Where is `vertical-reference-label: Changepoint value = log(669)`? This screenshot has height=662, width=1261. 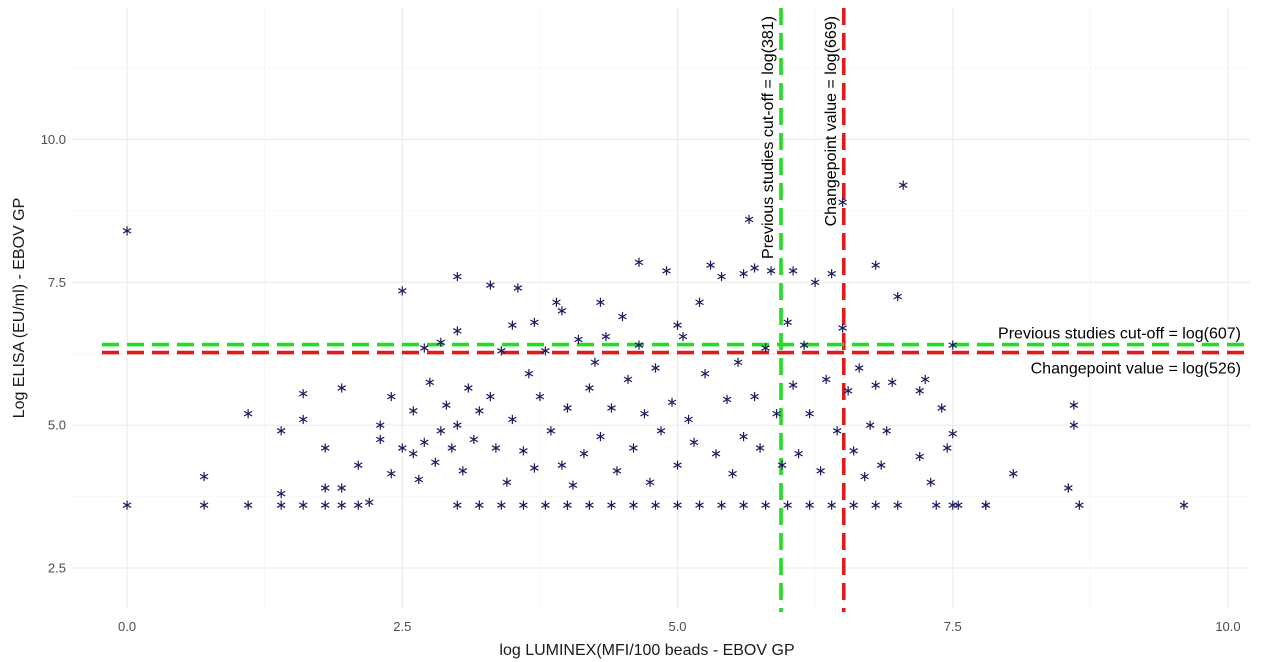 vertical-reference-label: Changepoint value = log(669) is located at coordinates (831, 121).